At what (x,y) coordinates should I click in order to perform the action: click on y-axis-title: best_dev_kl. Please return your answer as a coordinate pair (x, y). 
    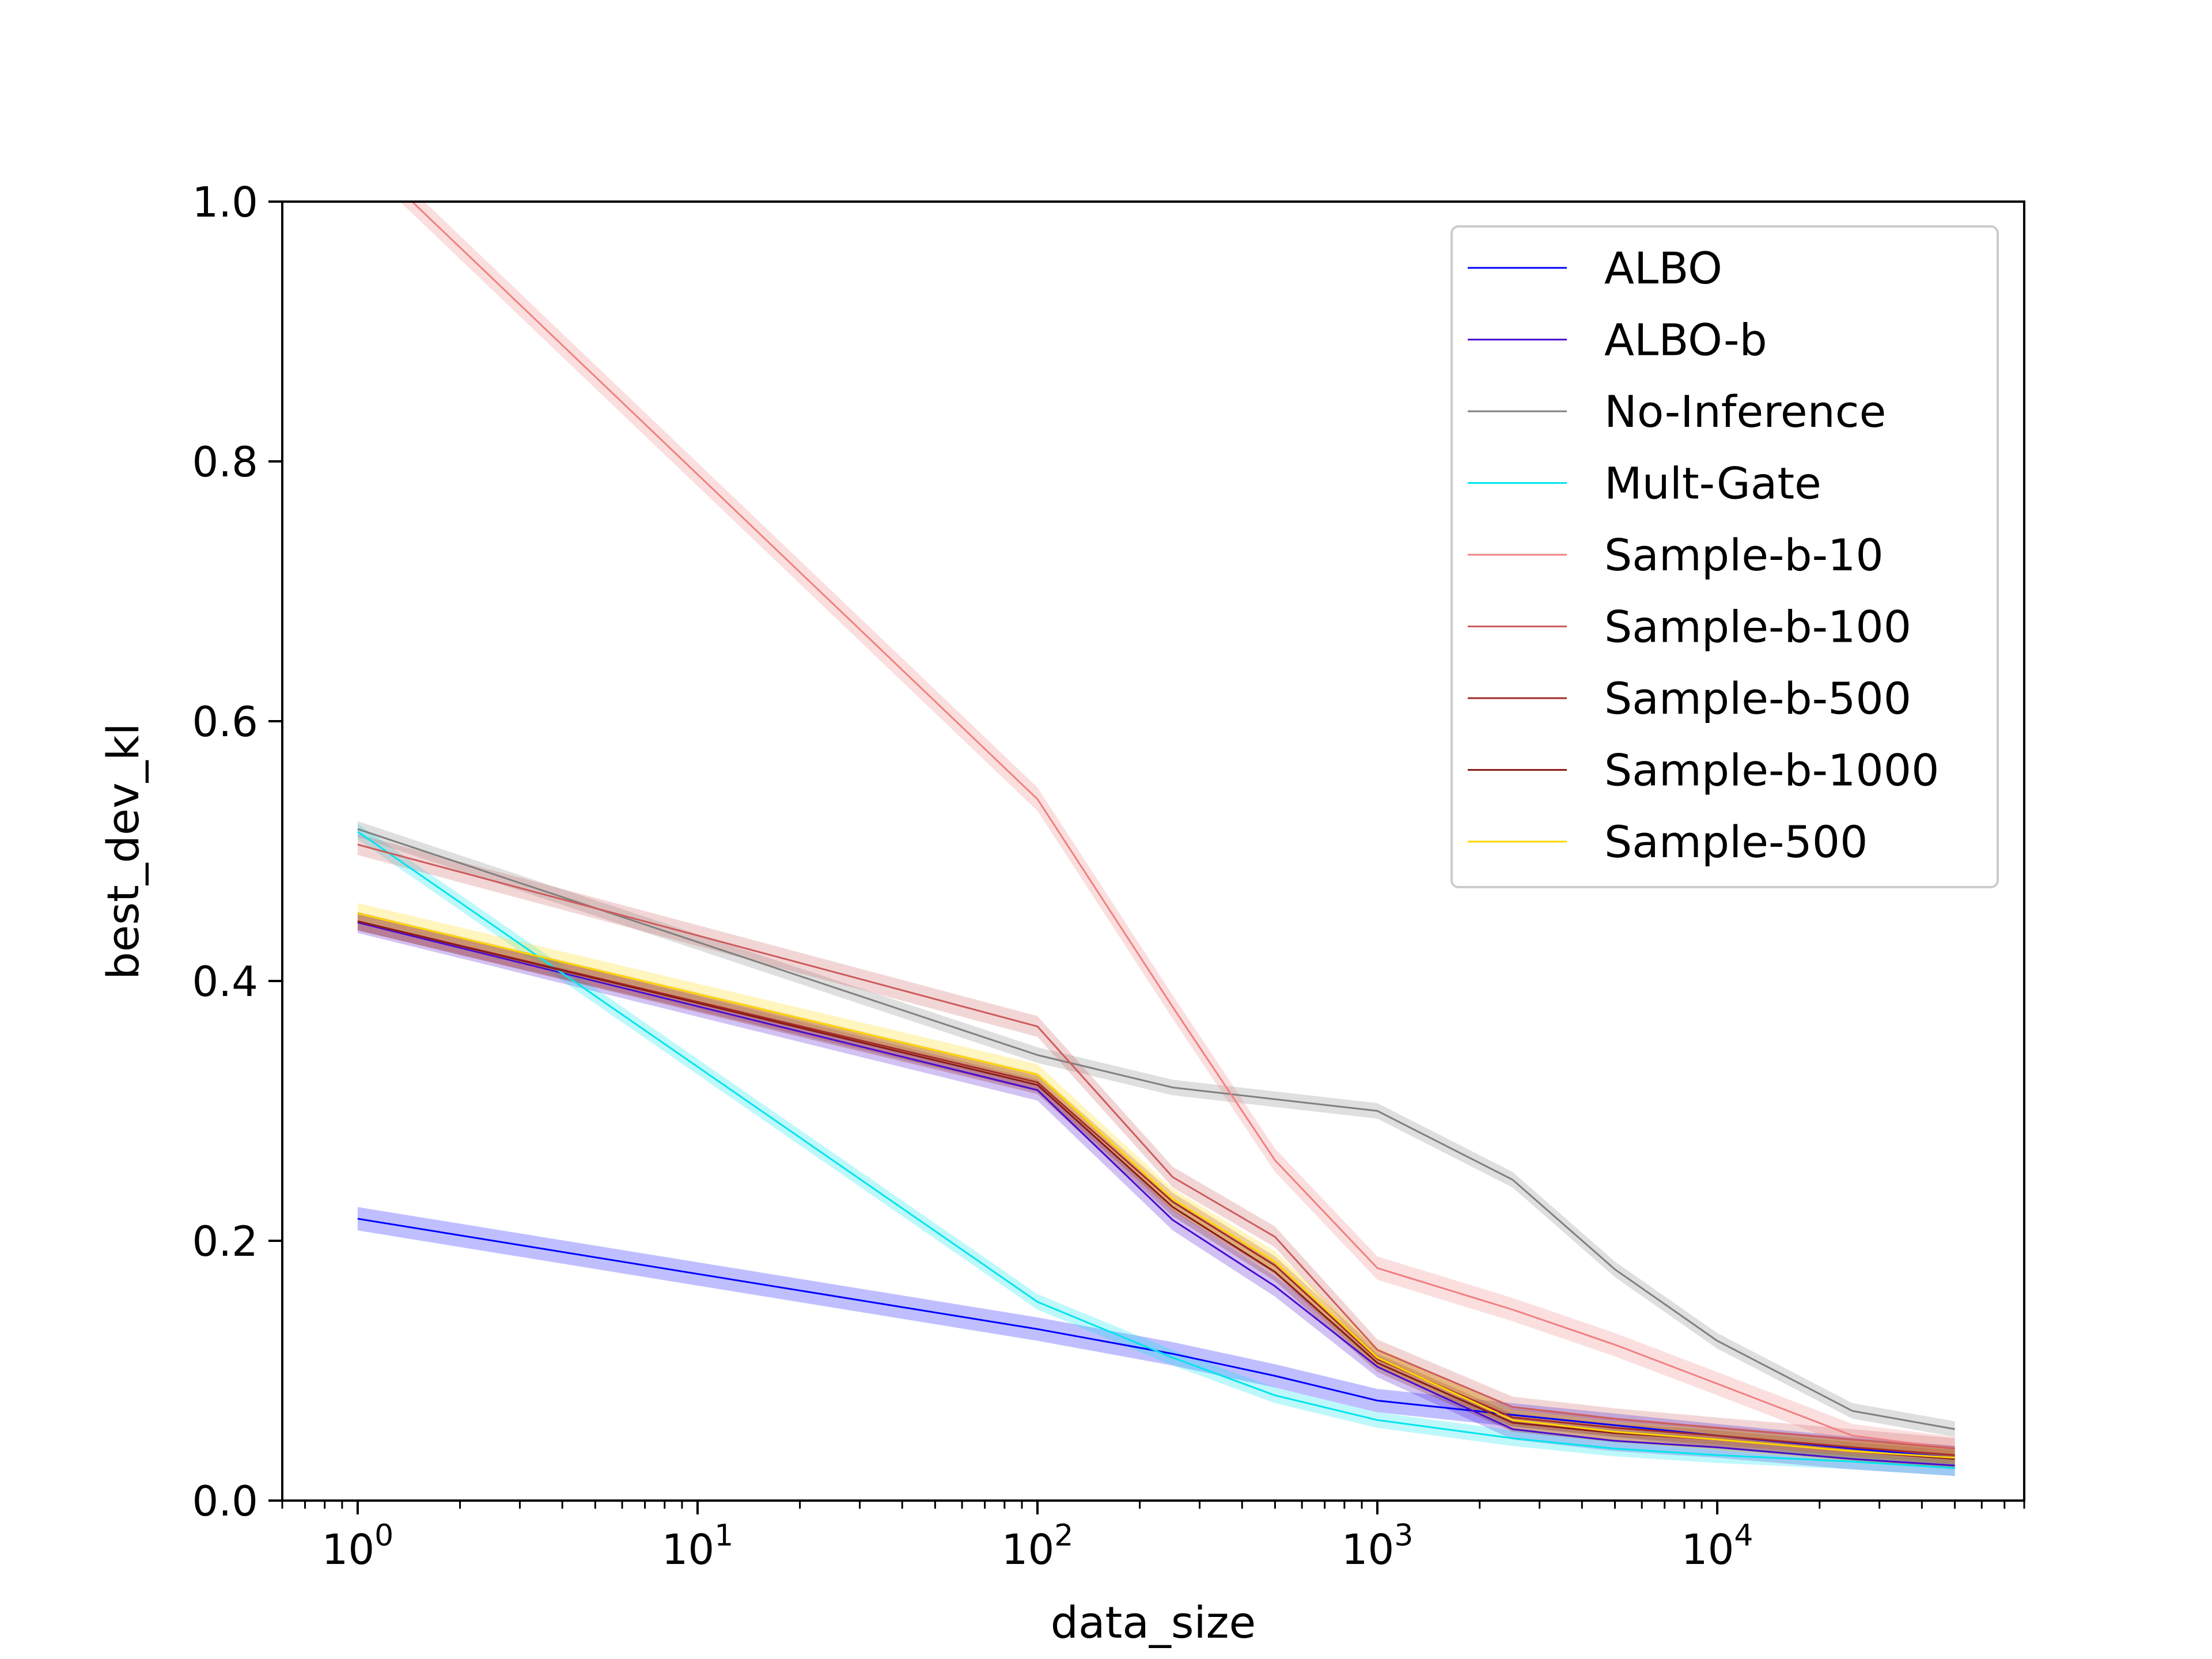
    Looking at the image, I should click on (123, 851).